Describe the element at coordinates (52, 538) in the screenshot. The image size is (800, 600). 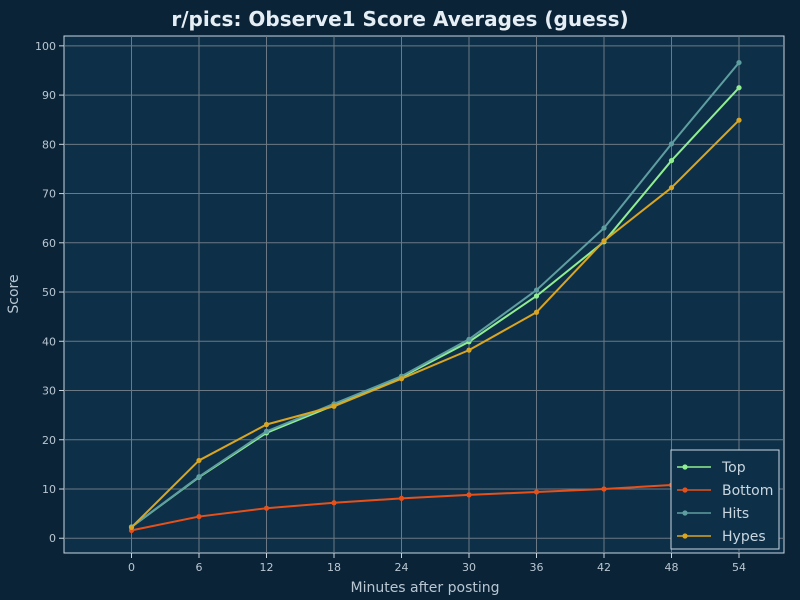
I see `y-tick-label: 0` at that location.